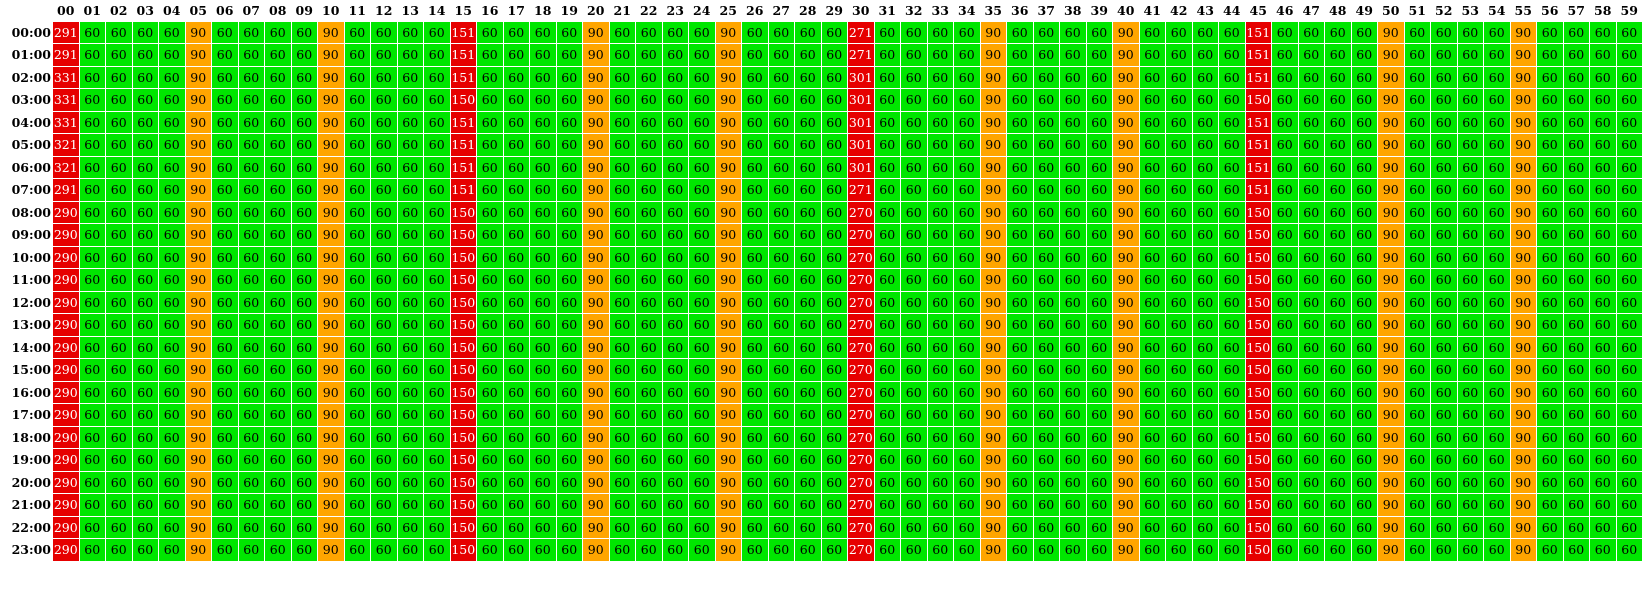 This screenshot has width=1650, height=605. I want to click on hour-tick-label: 01:00, so click(26, 55).